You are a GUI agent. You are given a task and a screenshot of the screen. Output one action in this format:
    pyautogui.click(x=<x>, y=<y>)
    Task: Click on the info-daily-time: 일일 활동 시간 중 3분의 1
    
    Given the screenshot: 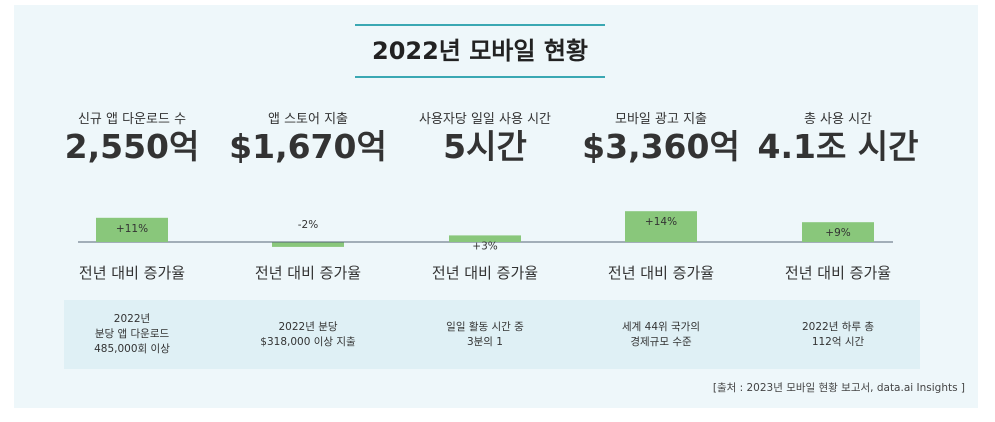 What is the action you would take?
    pyautogui.click(x=485, y=334)
    